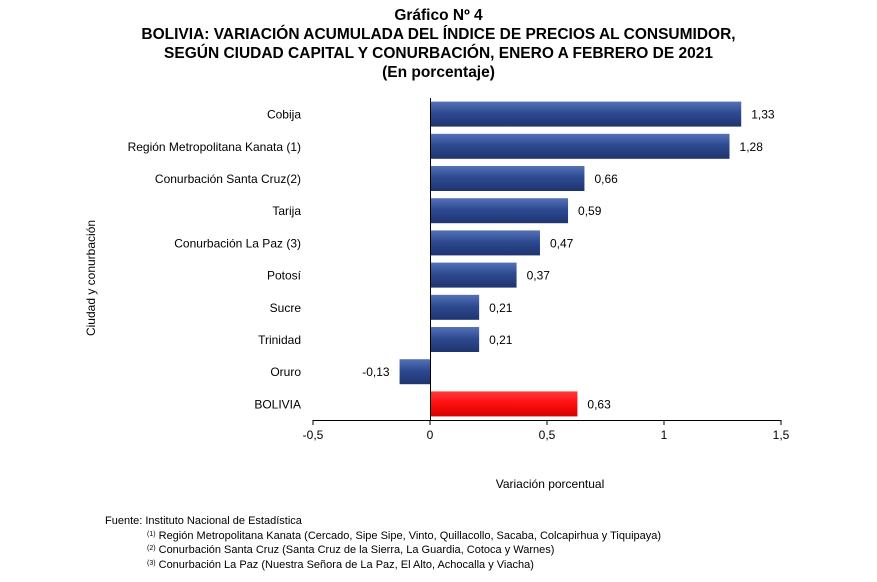 The width and height of the screenshot is (877, 582). I want to click on x-tick-label: 0,5, so click(547, 435).